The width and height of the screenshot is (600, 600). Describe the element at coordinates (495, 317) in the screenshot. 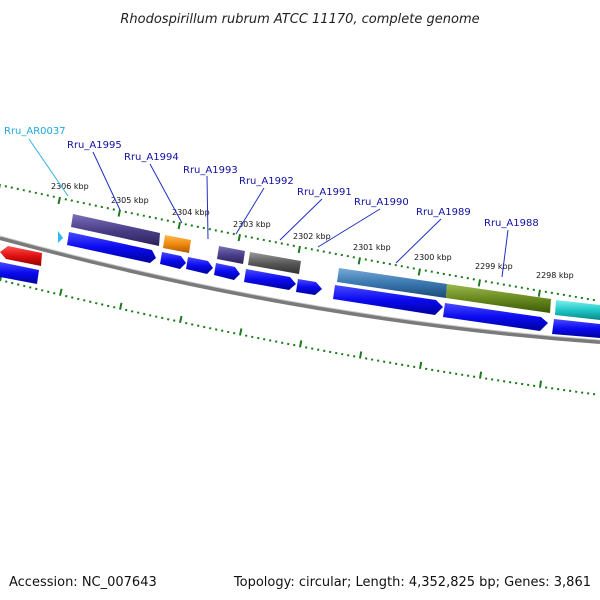

I see `cds-arrow-1989` at that location.